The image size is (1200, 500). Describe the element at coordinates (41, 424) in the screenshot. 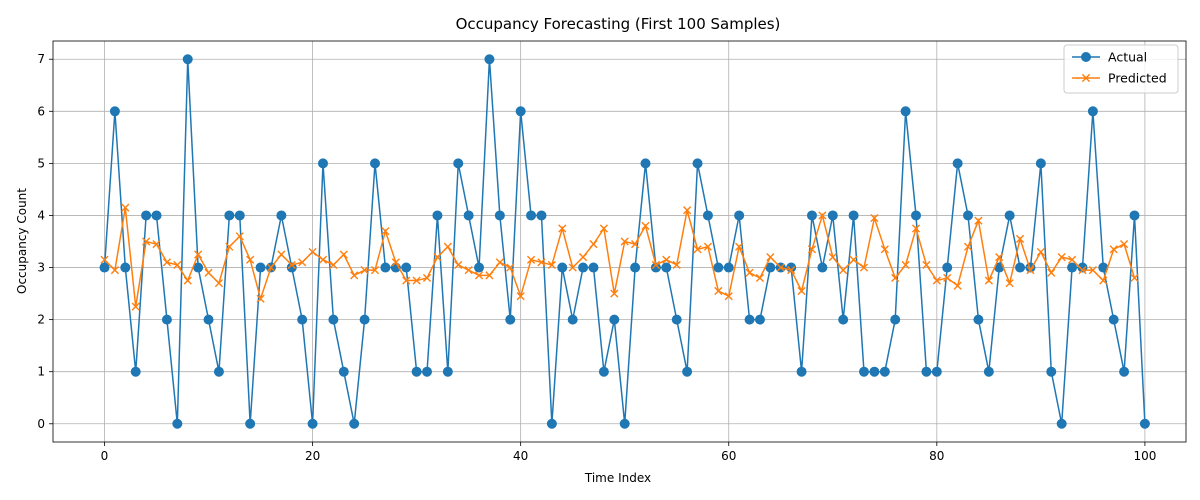

I see `y-tick-label: 0` at that location.